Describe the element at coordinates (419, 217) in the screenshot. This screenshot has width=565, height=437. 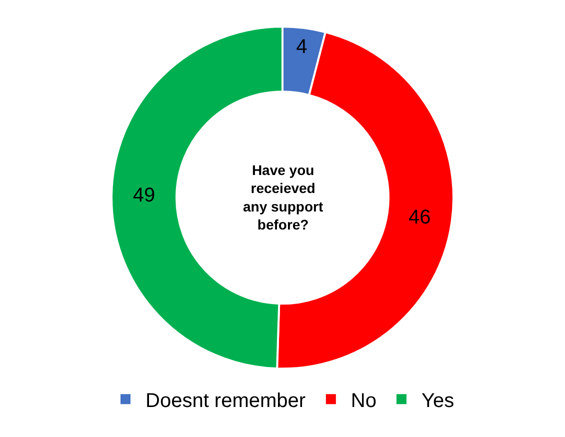
I see `data-label: 46` at that location.